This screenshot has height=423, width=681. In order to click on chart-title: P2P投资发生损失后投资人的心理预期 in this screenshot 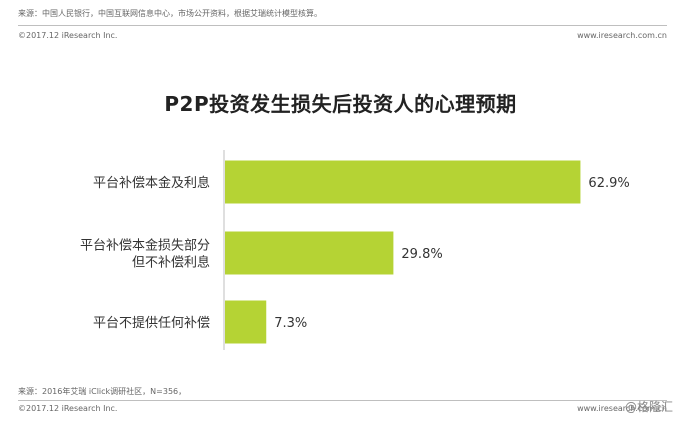, I will do `click(340, 104)`.